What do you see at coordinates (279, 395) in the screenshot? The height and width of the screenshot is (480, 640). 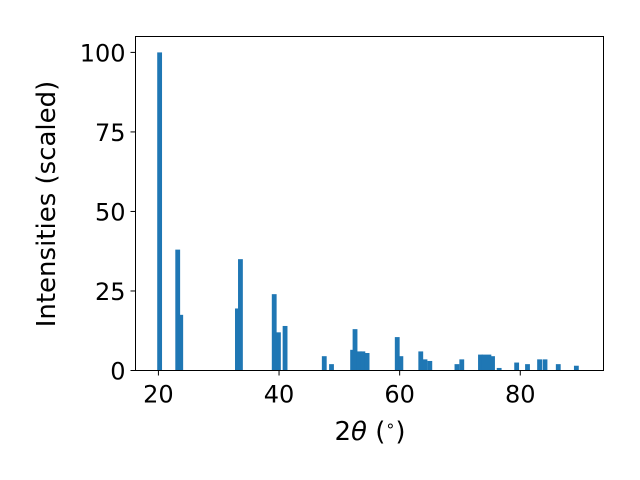 I see `x-tick-label: 40` at bounding box center [279, 395].